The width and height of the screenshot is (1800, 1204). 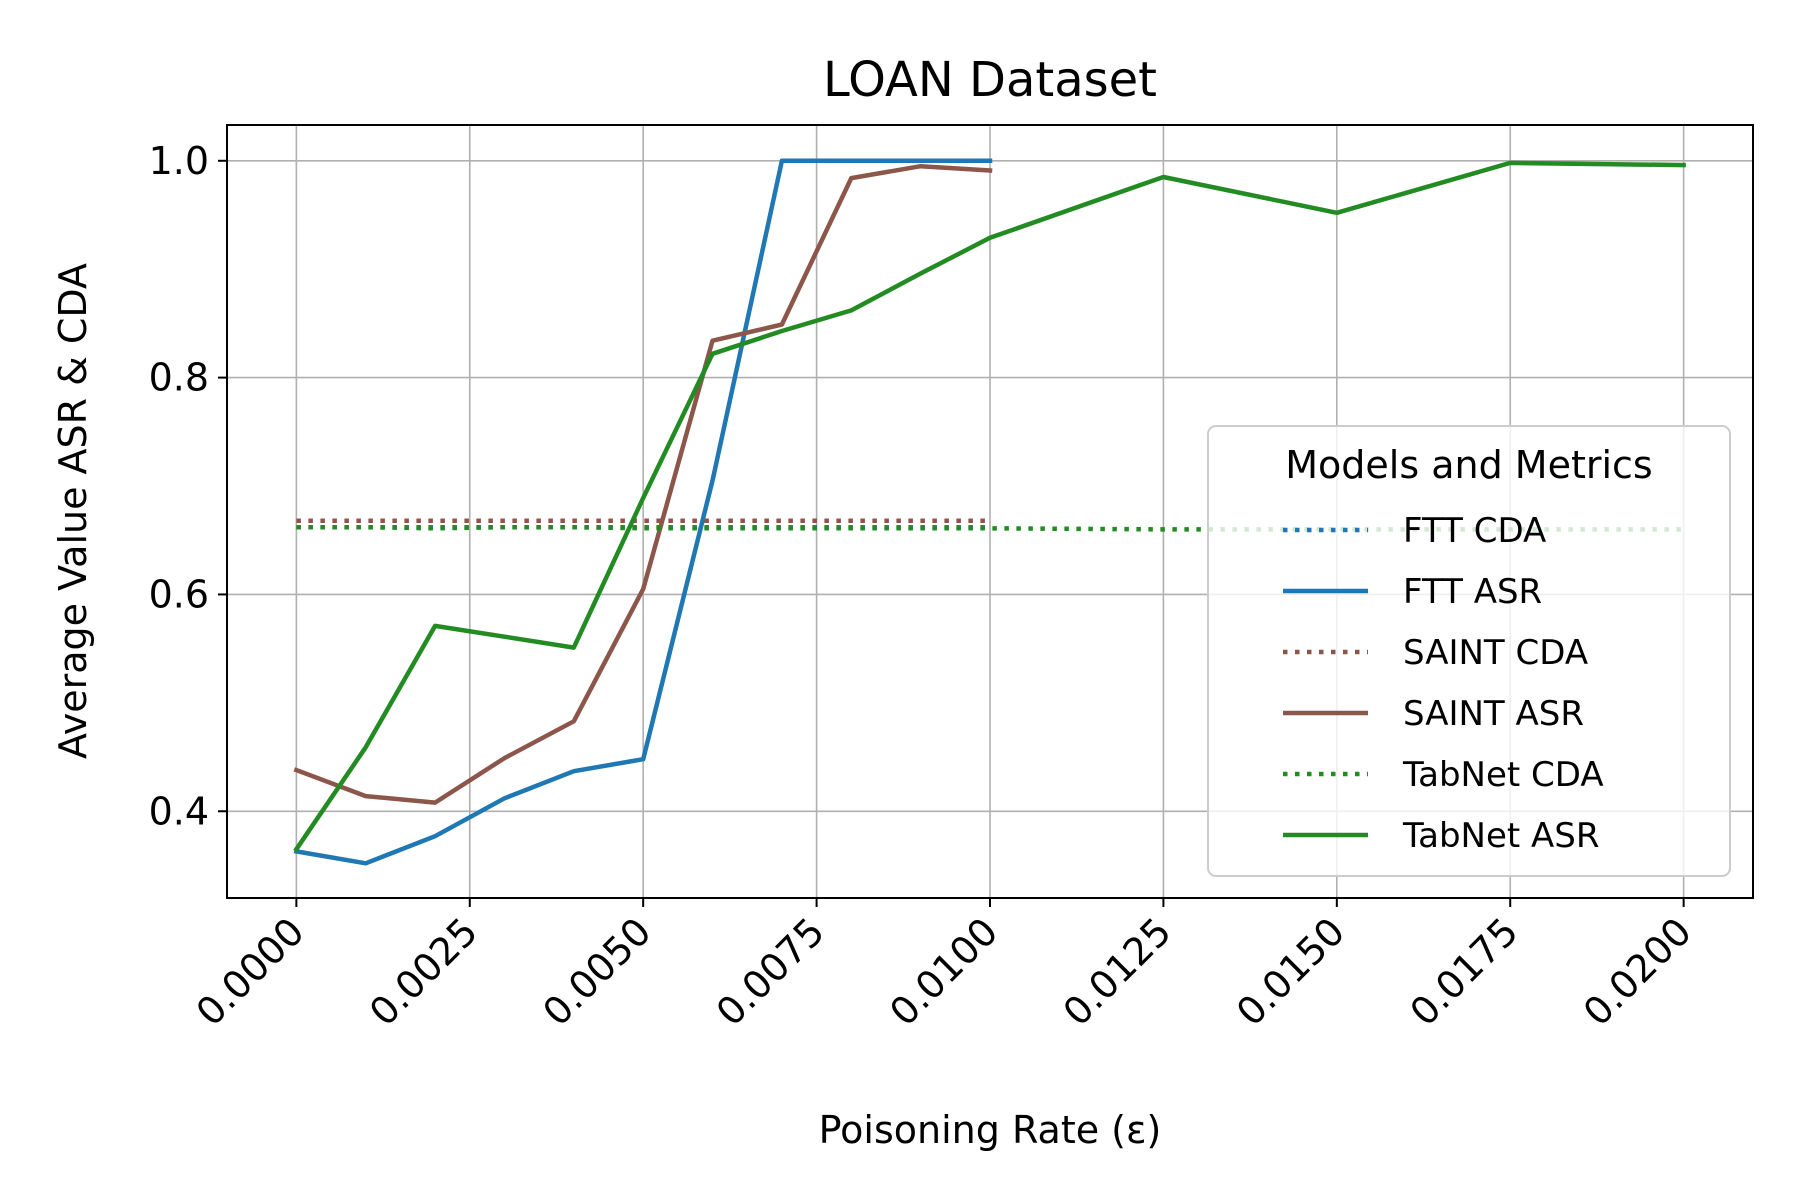 I want to click on legend-title: Models and Metrics, so click(x=1468, y=465).